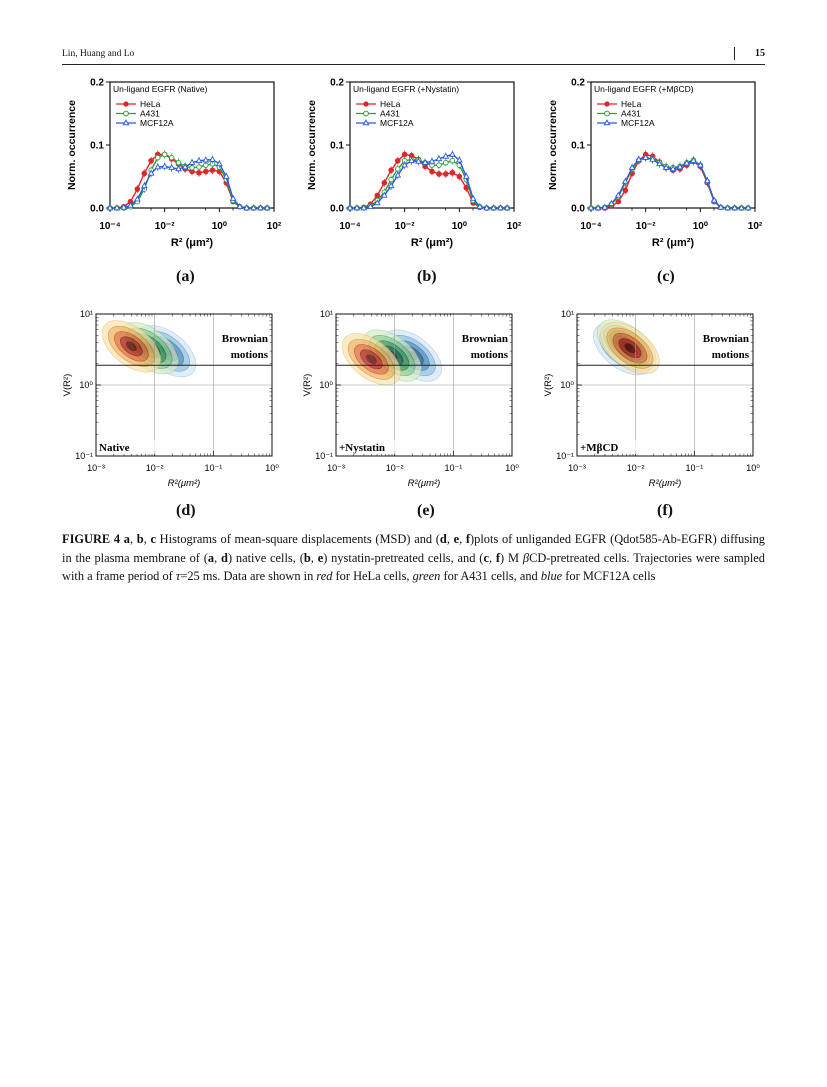 The image size is (827, 1087). Describe the element at coordinates (644, 89) in the screenshot. I see `chart-title: Un-ligand EGFR (+MβCD)` at that location.